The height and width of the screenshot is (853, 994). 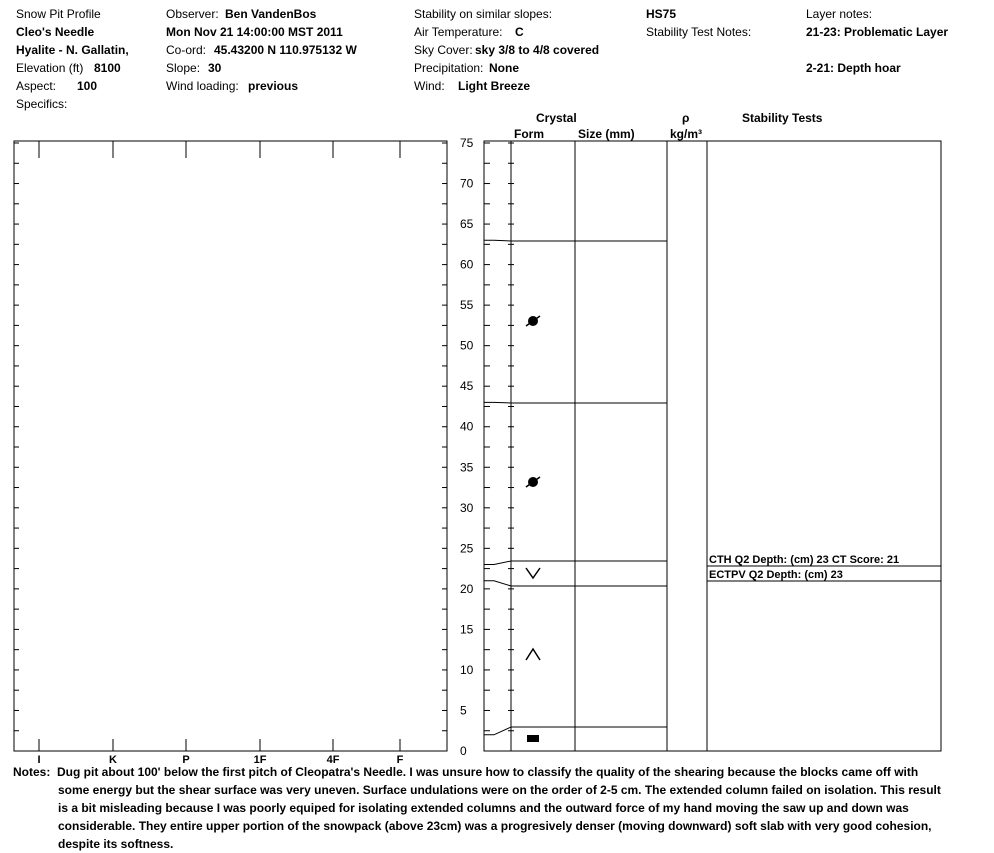 What do you see at coordinates (185, 760) in the screenshot?
I see `hardness-tick-label: P` at bounding box center [185, 760].